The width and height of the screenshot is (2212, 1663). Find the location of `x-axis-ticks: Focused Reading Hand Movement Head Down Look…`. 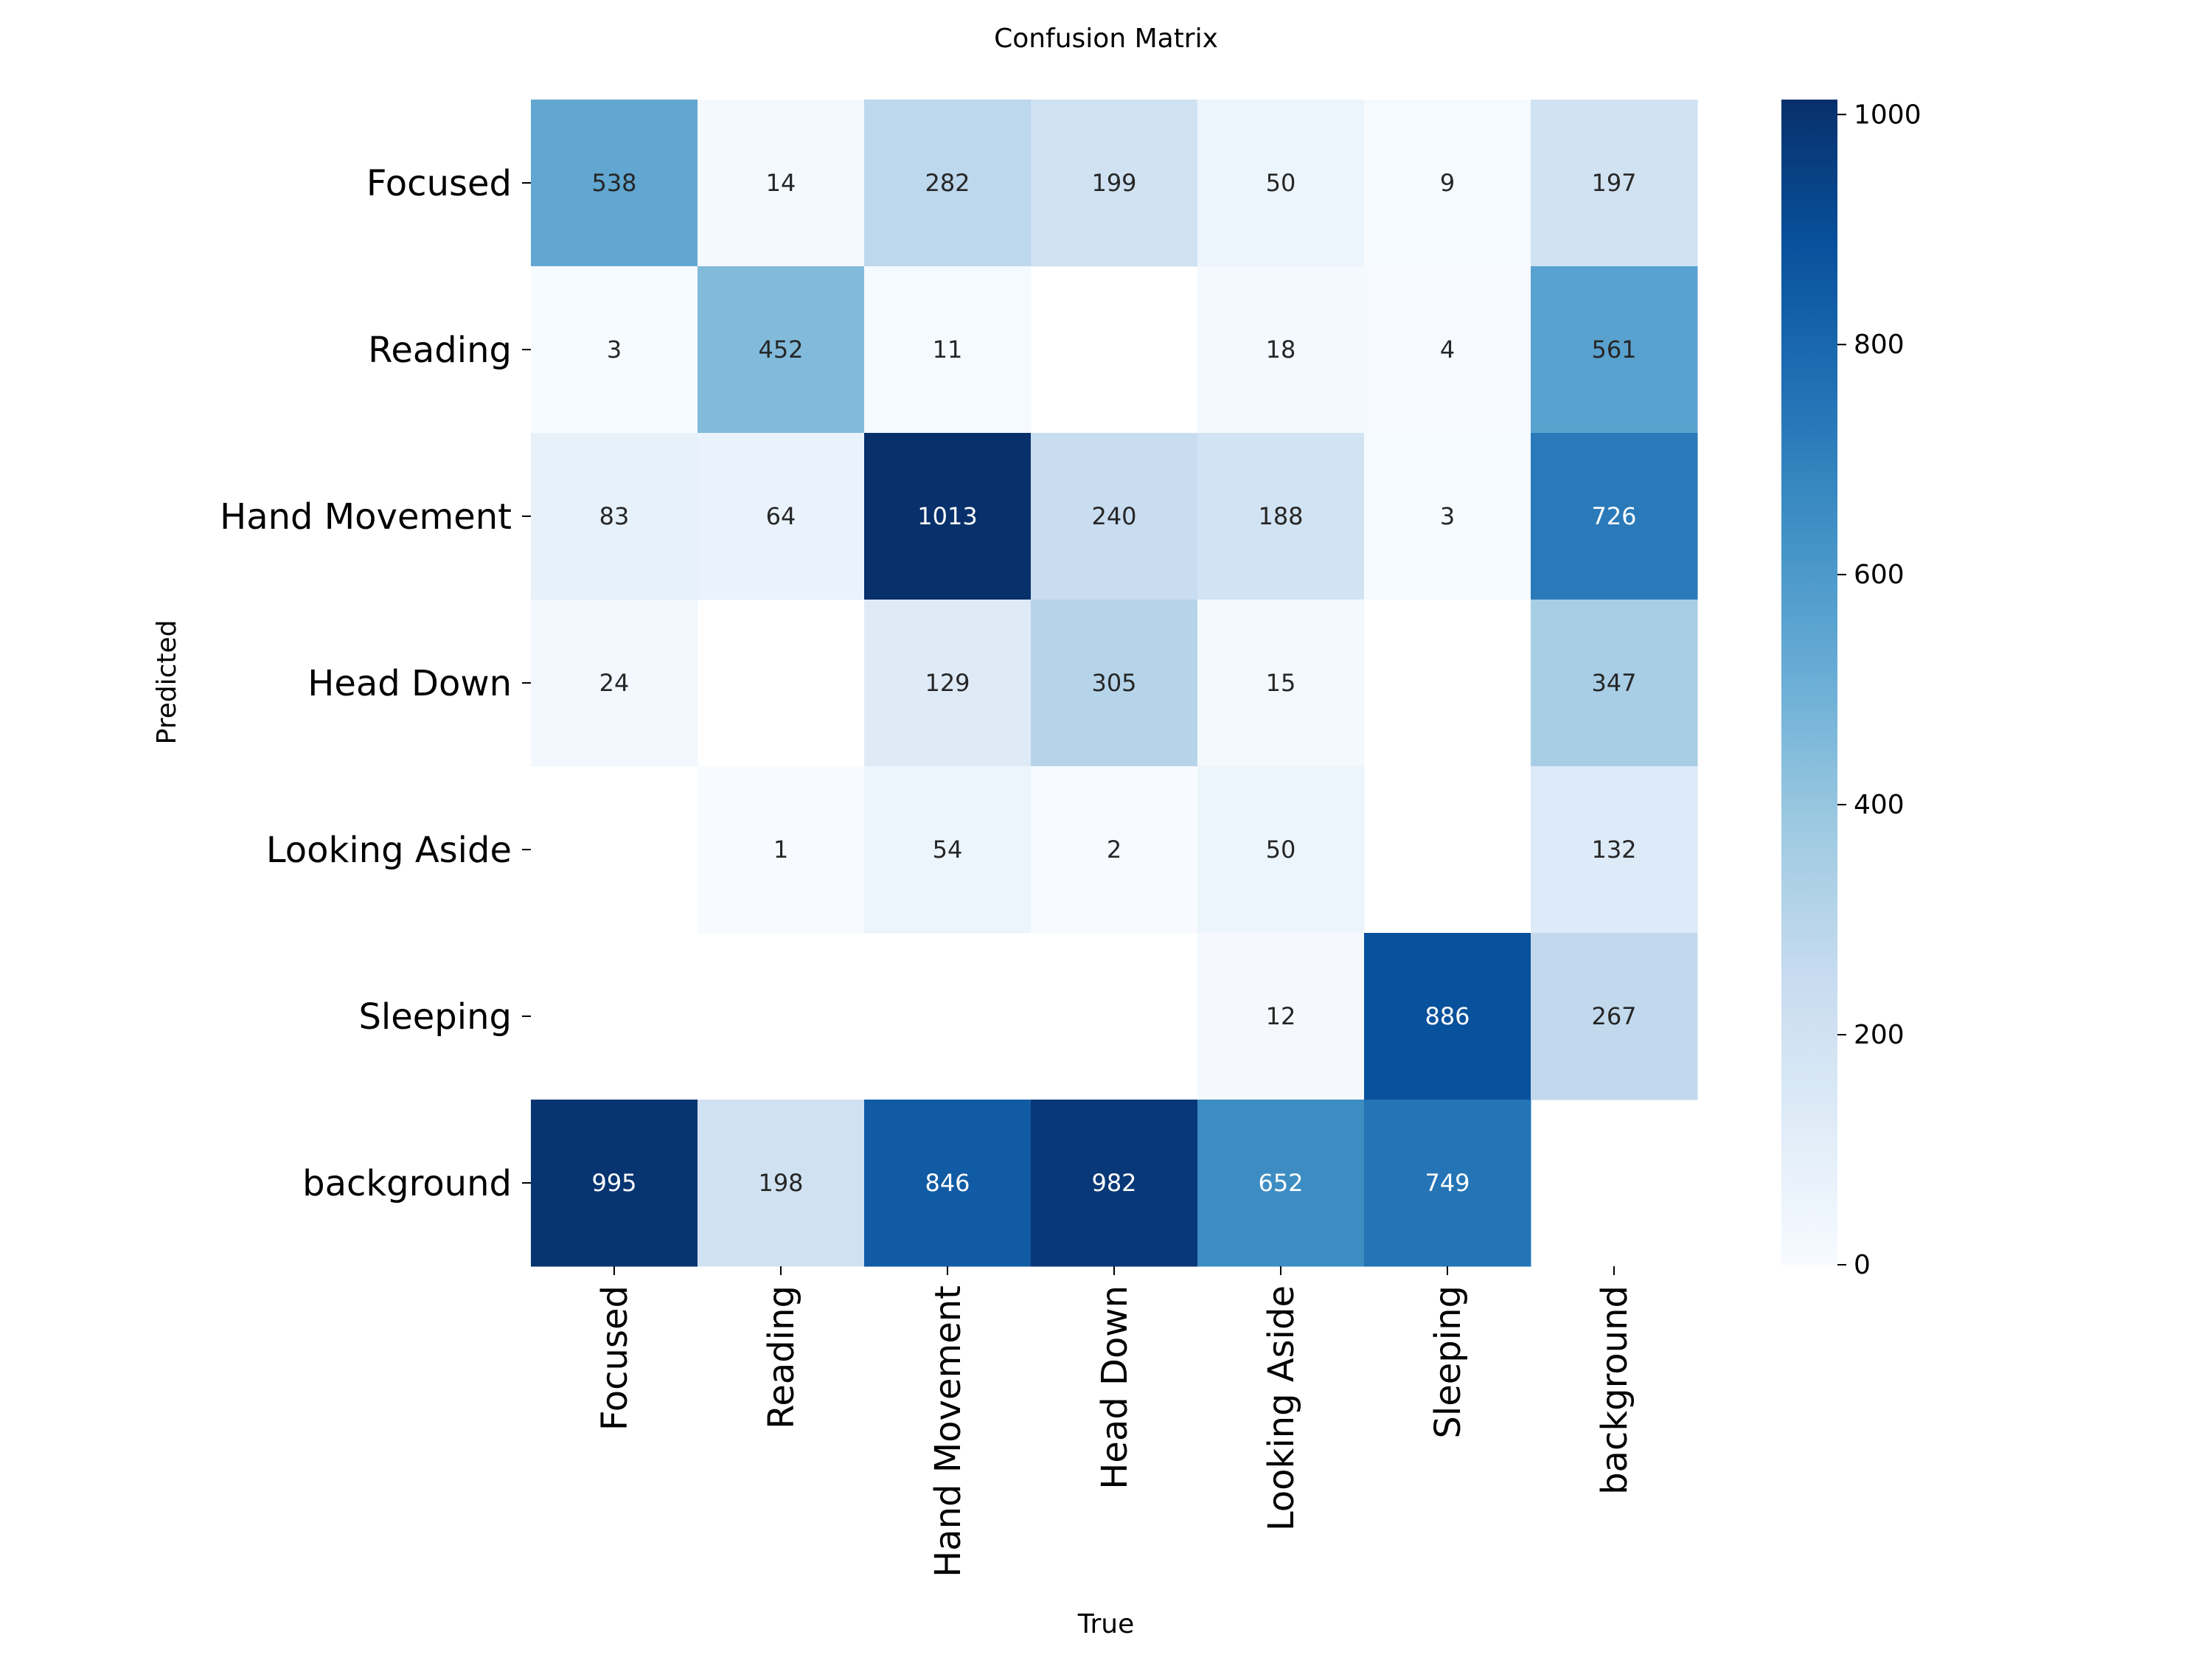

x-axis-ticks: Focused Reading Hand Movement Head Down Look… is located at coordinates (1114, 1421).